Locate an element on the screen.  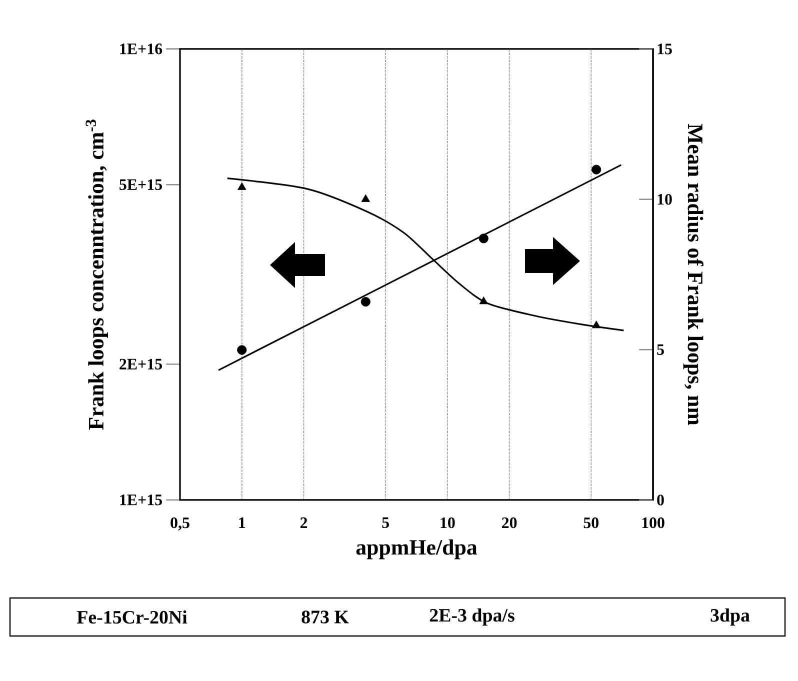
y-tick-label: 1E+15 is located at coordinates (141, 500).